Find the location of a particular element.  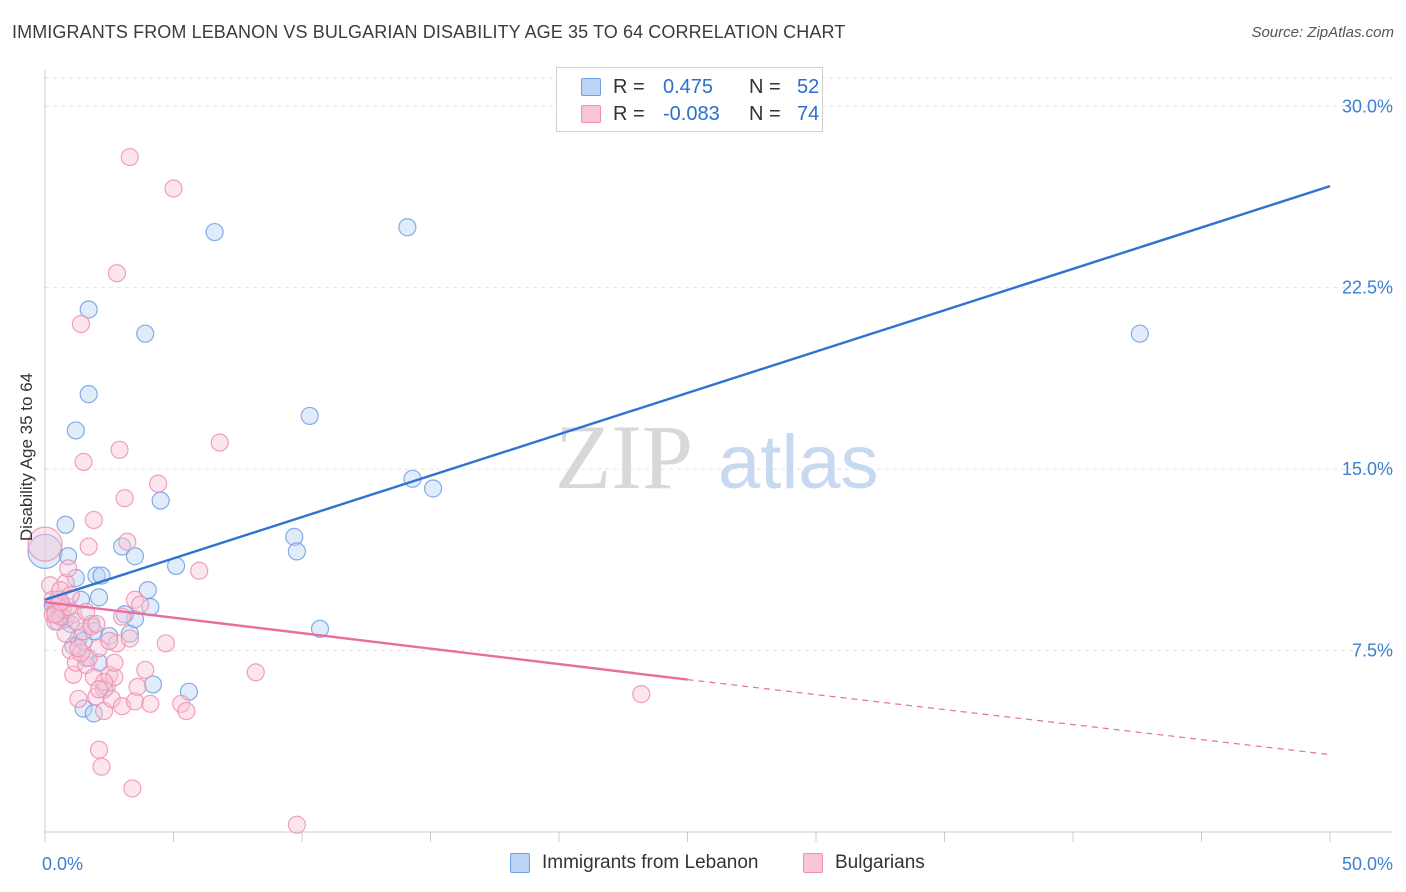

watermark-atlas: atlas is located at coordinates (798, 462).